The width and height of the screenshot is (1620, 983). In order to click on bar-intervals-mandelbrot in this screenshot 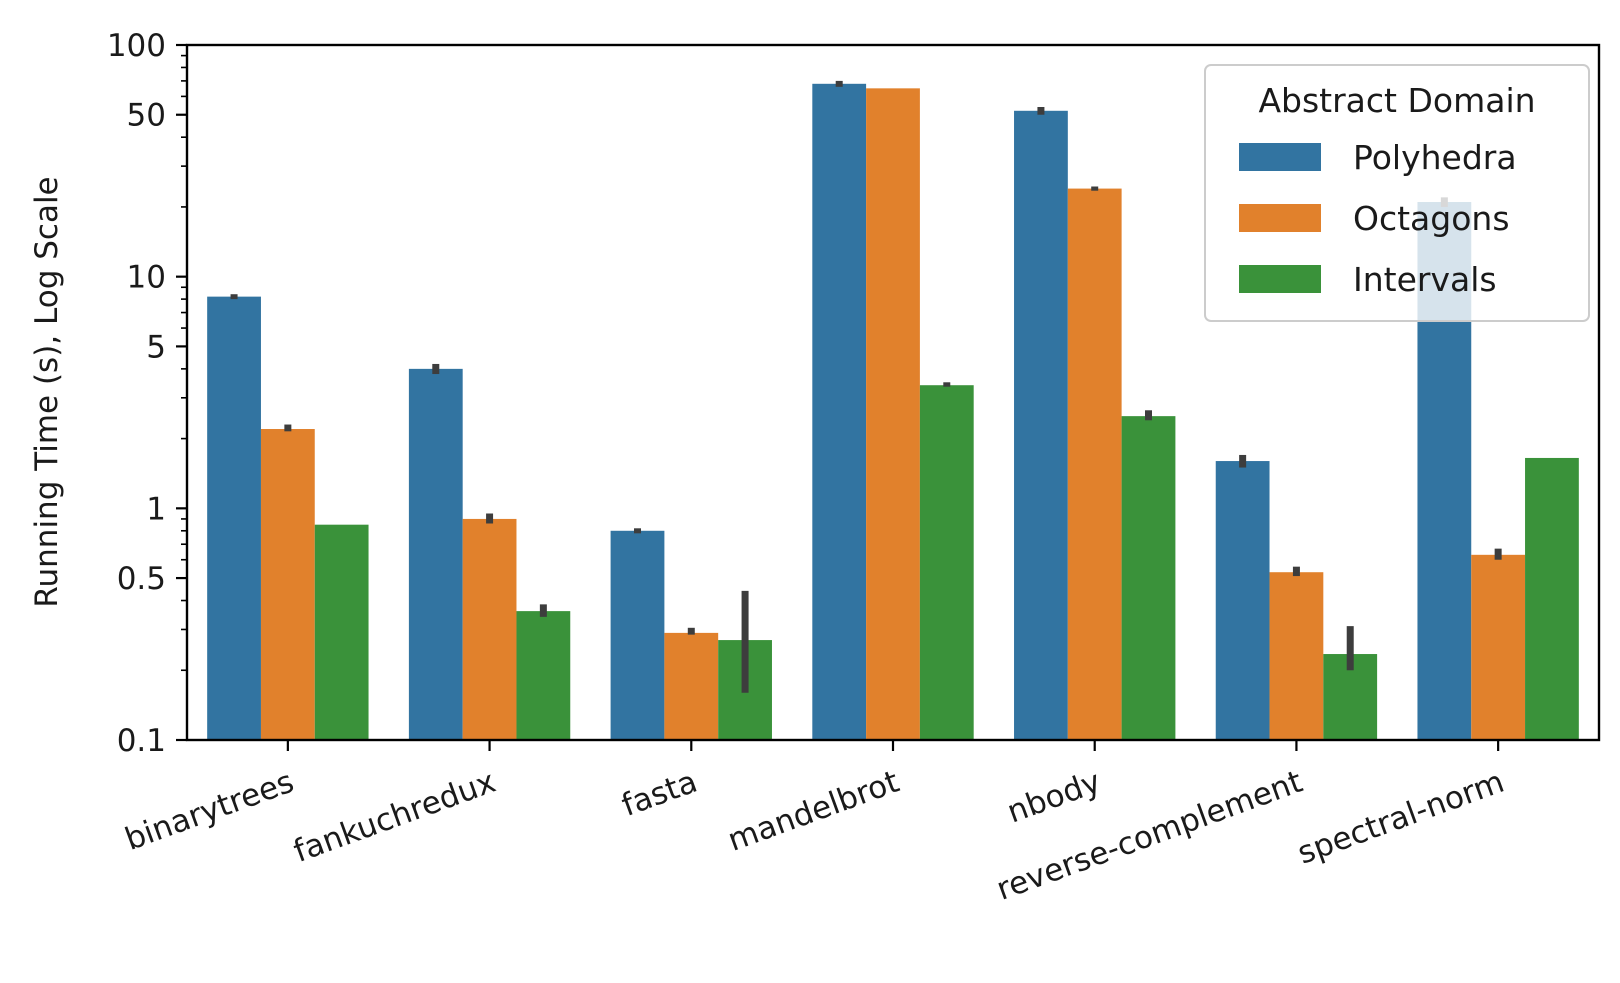, I will do `click(946, 562)`.